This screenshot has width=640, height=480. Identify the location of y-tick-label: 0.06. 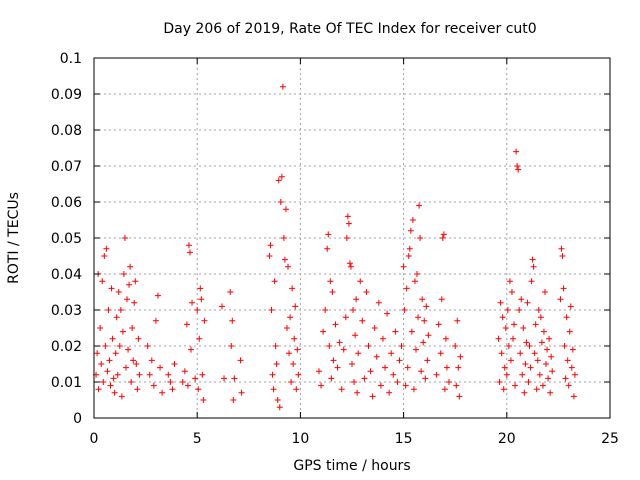
(66, 203).